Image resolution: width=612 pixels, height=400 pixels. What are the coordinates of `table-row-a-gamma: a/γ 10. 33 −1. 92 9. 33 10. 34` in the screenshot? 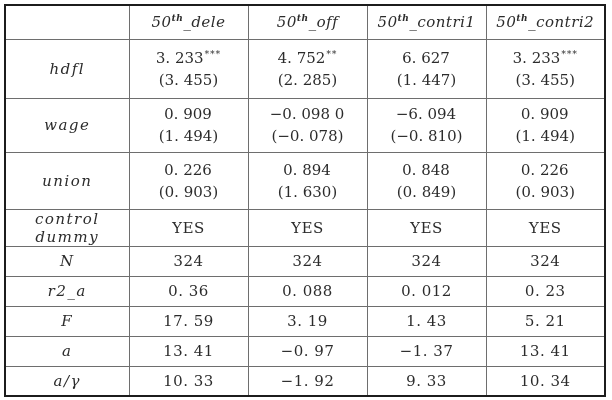 It's located at (305, 381).